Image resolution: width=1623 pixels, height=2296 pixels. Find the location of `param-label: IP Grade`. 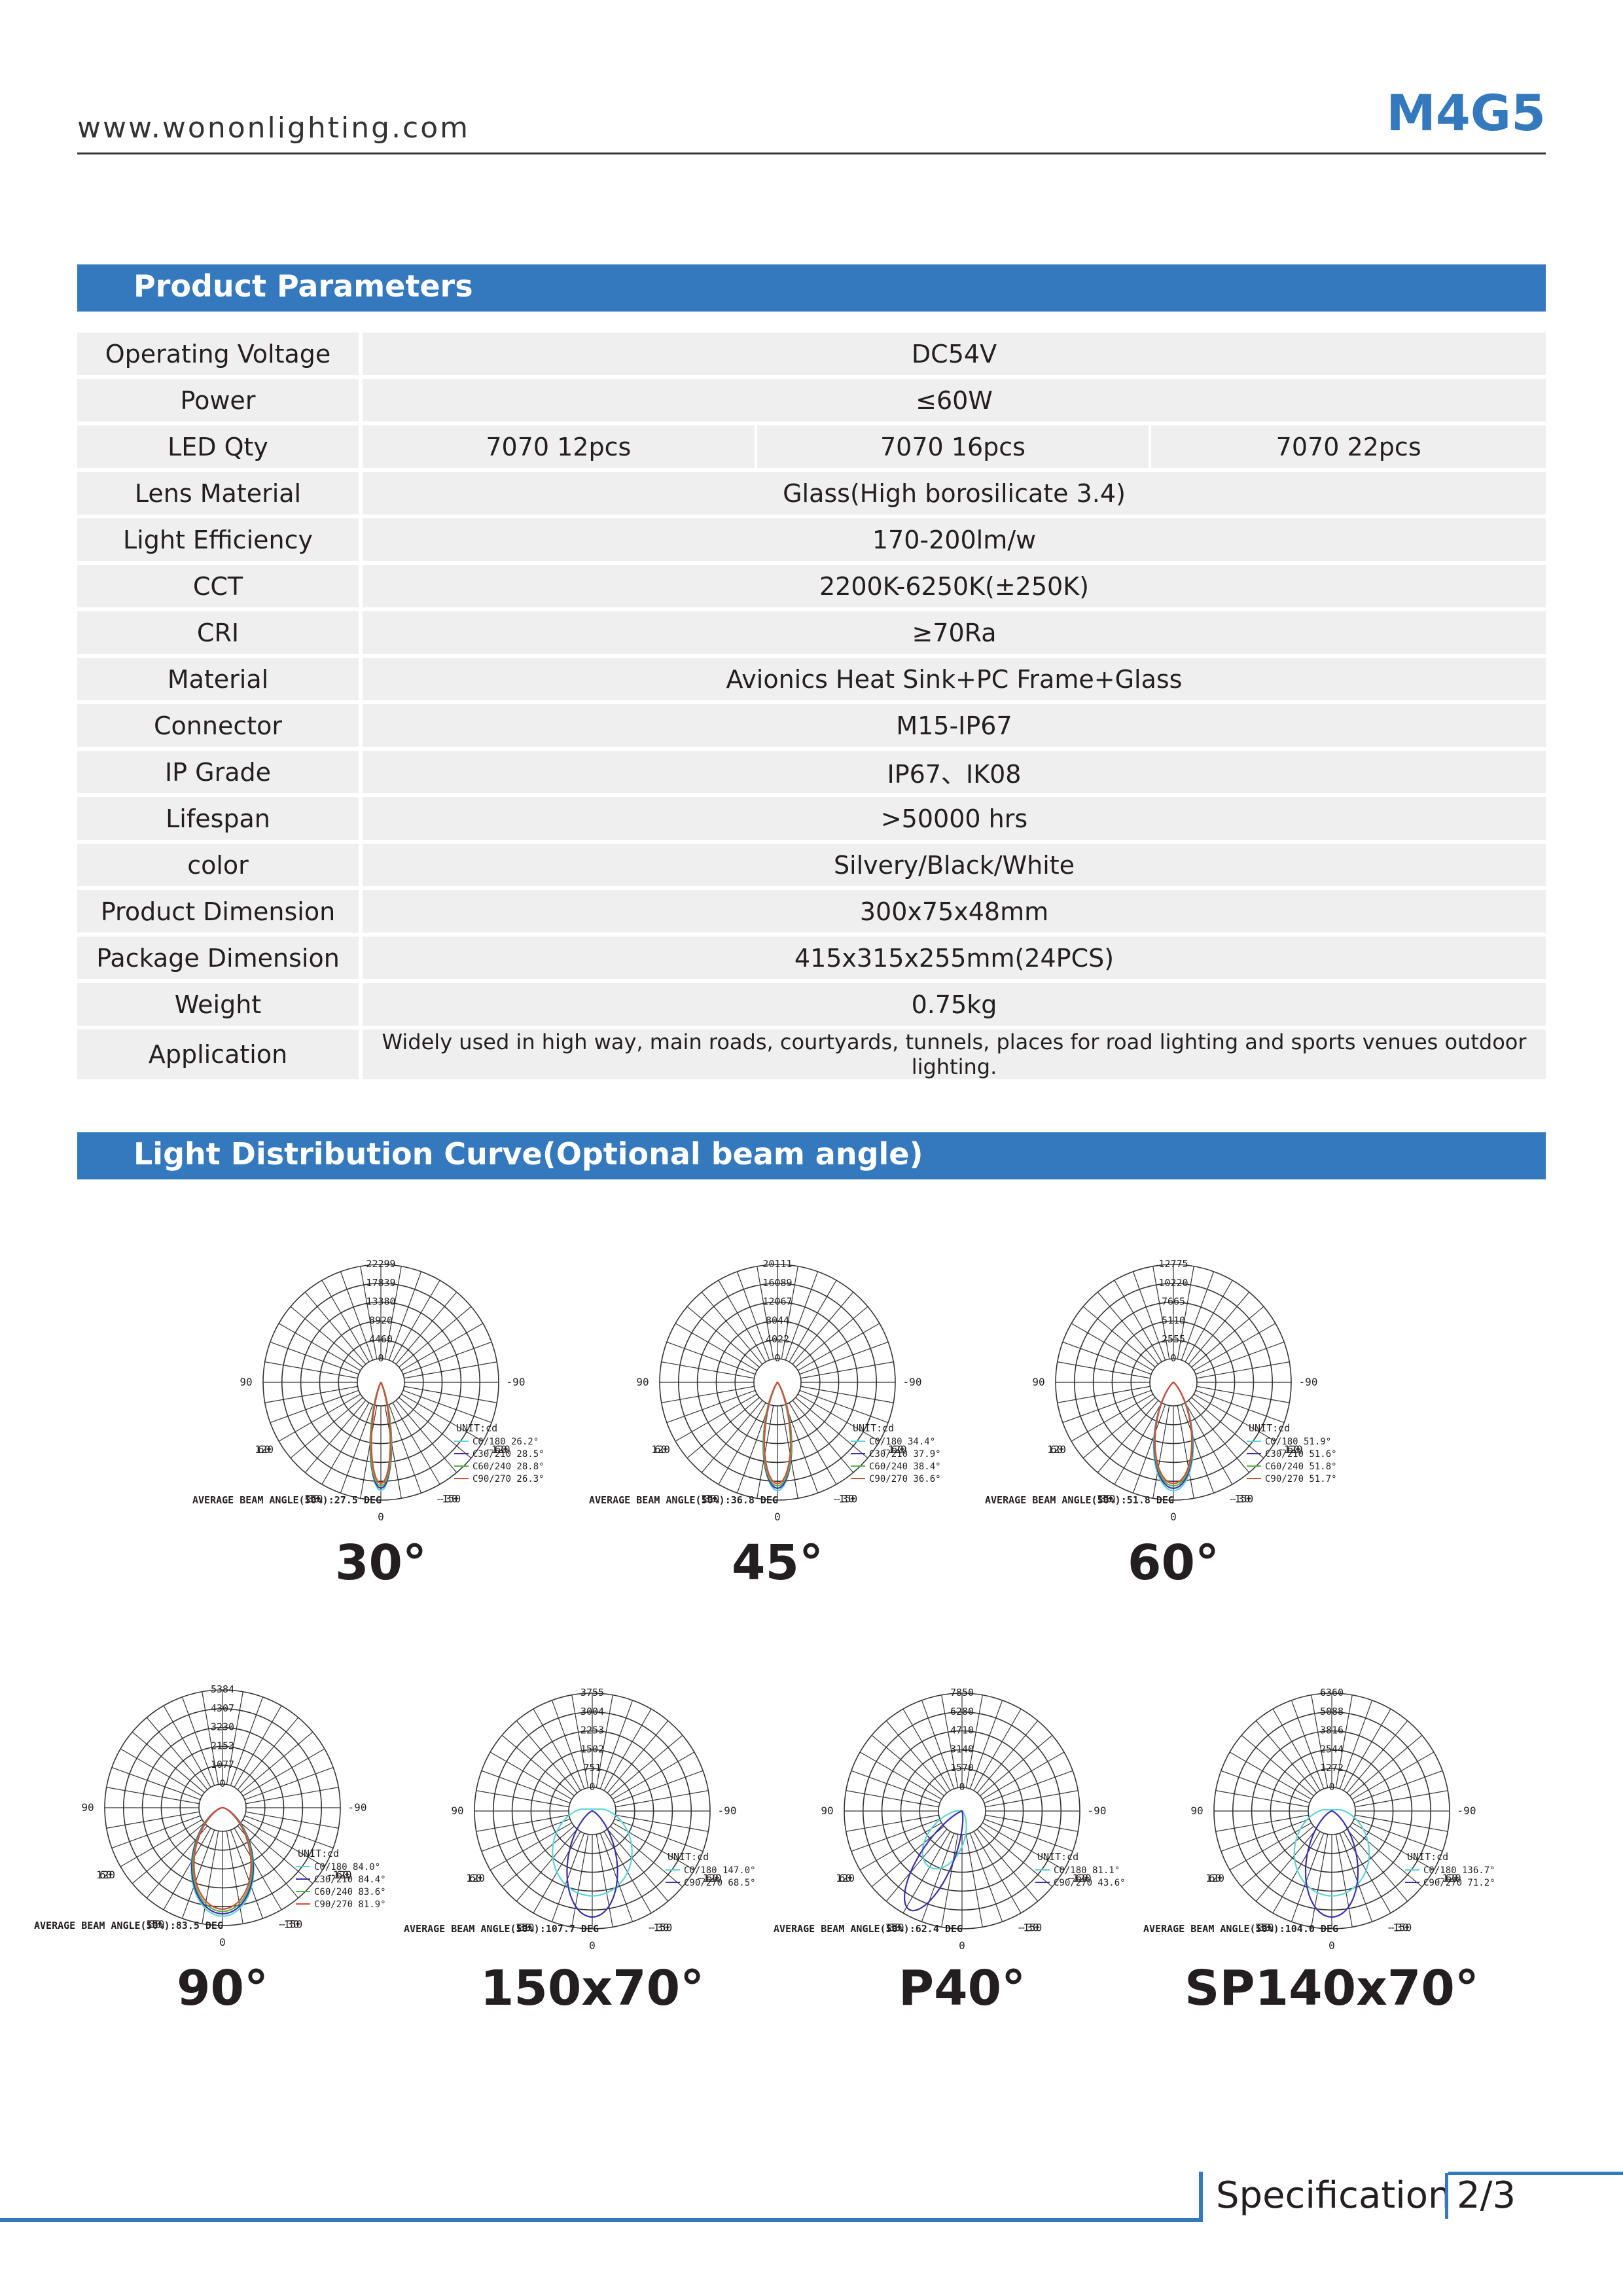

param-label: IP Grade is located at coordinates (220, 772).